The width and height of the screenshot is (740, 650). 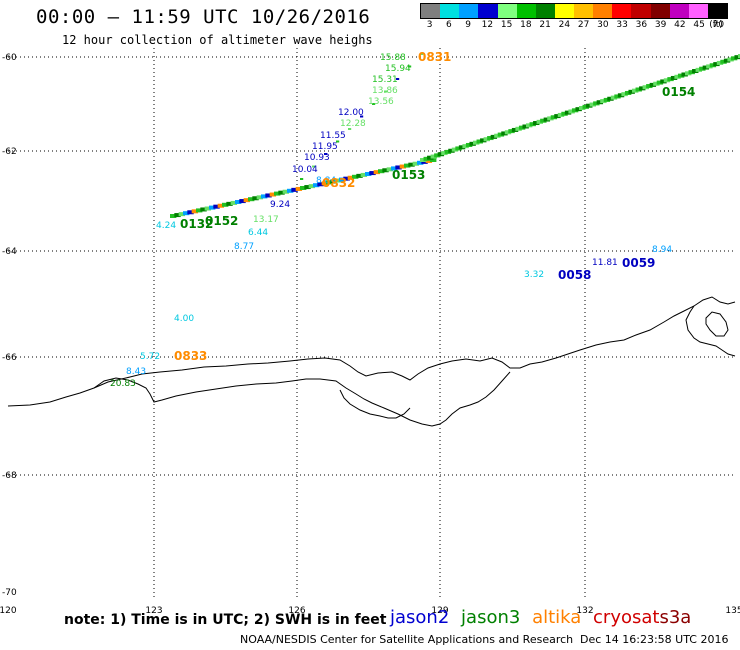 What do you see at coordinates (302, 399) in the screenshot?
I see `coastline-west-bay` at bounding box center [302, 399].